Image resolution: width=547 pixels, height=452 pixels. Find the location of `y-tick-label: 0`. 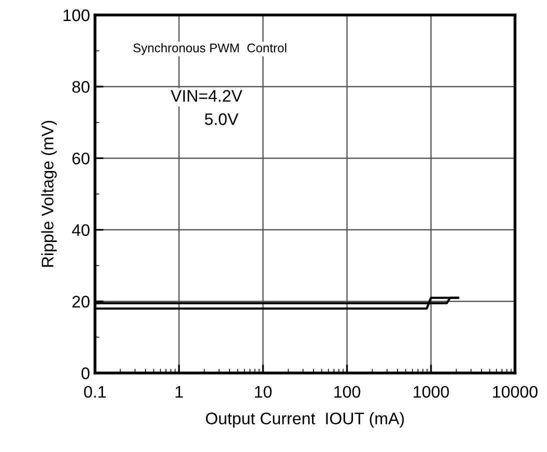

y-tick-label: 0 is located at coordinates (86, 373).